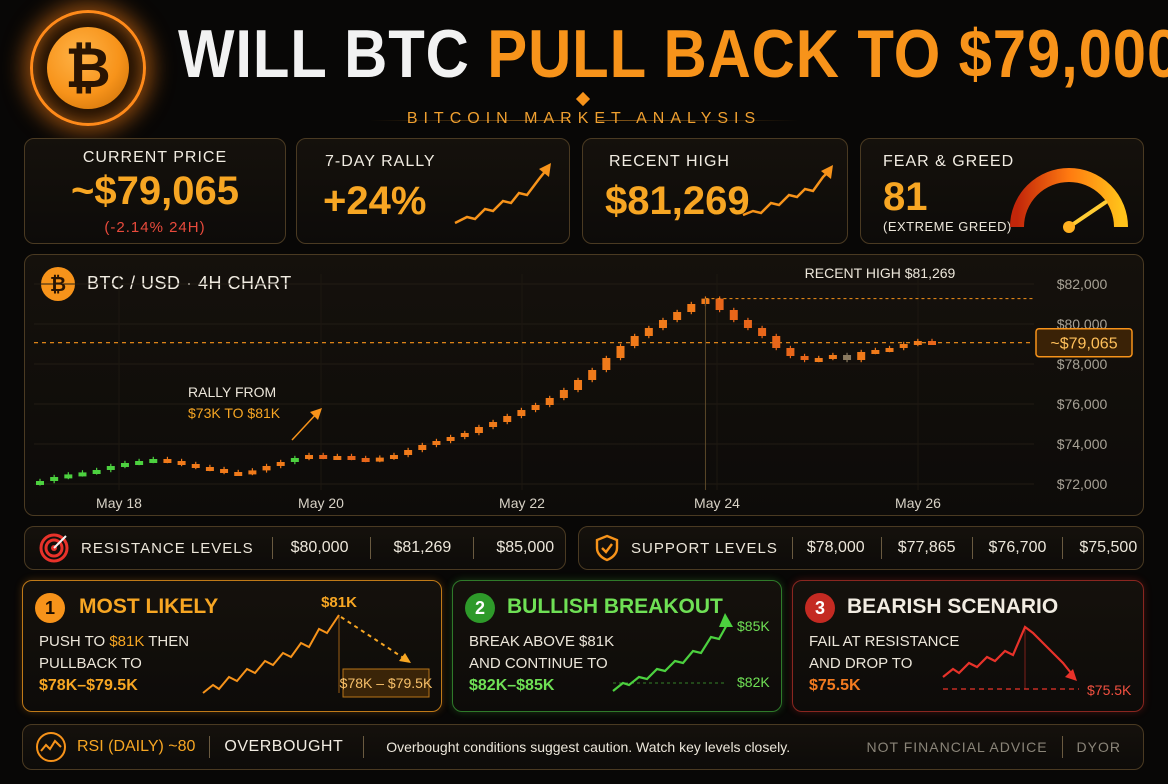 The image size is (1168, 784). I want to click on rally-trend-icon, so click(502, 194).